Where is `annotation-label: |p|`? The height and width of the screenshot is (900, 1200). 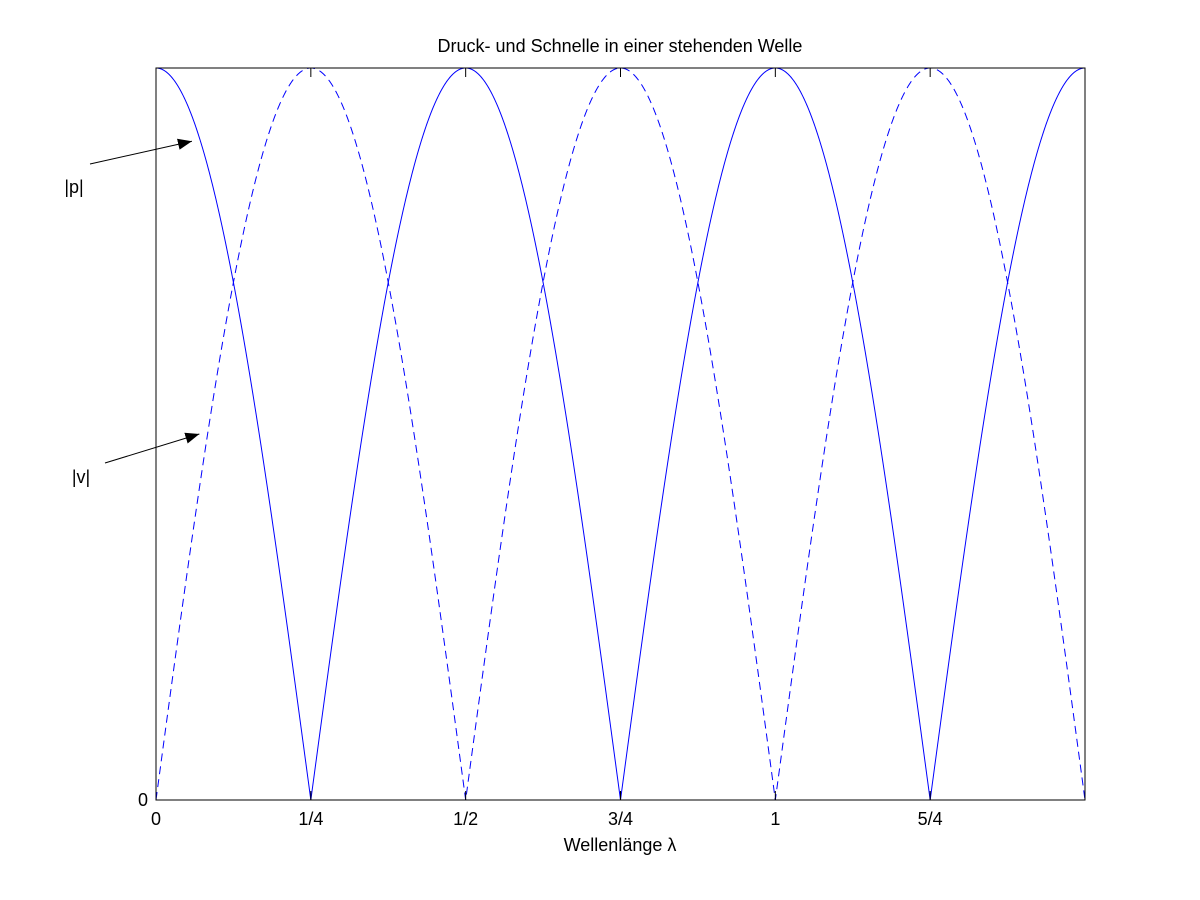
annotation-label: |p| is located at coordinates (73, 187).